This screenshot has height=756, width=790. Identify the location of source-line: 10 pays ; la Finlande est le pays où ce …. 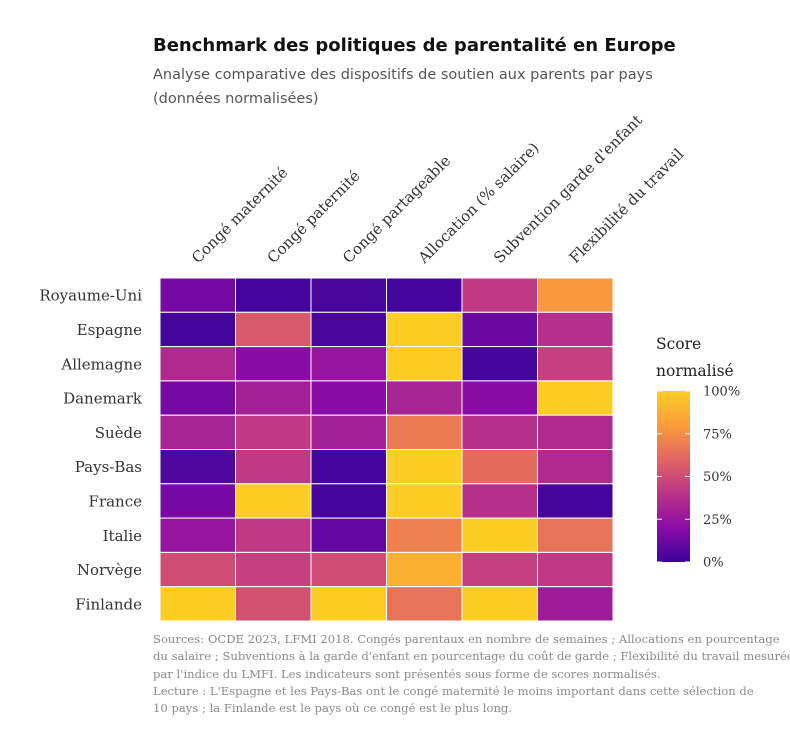
(333, 708).